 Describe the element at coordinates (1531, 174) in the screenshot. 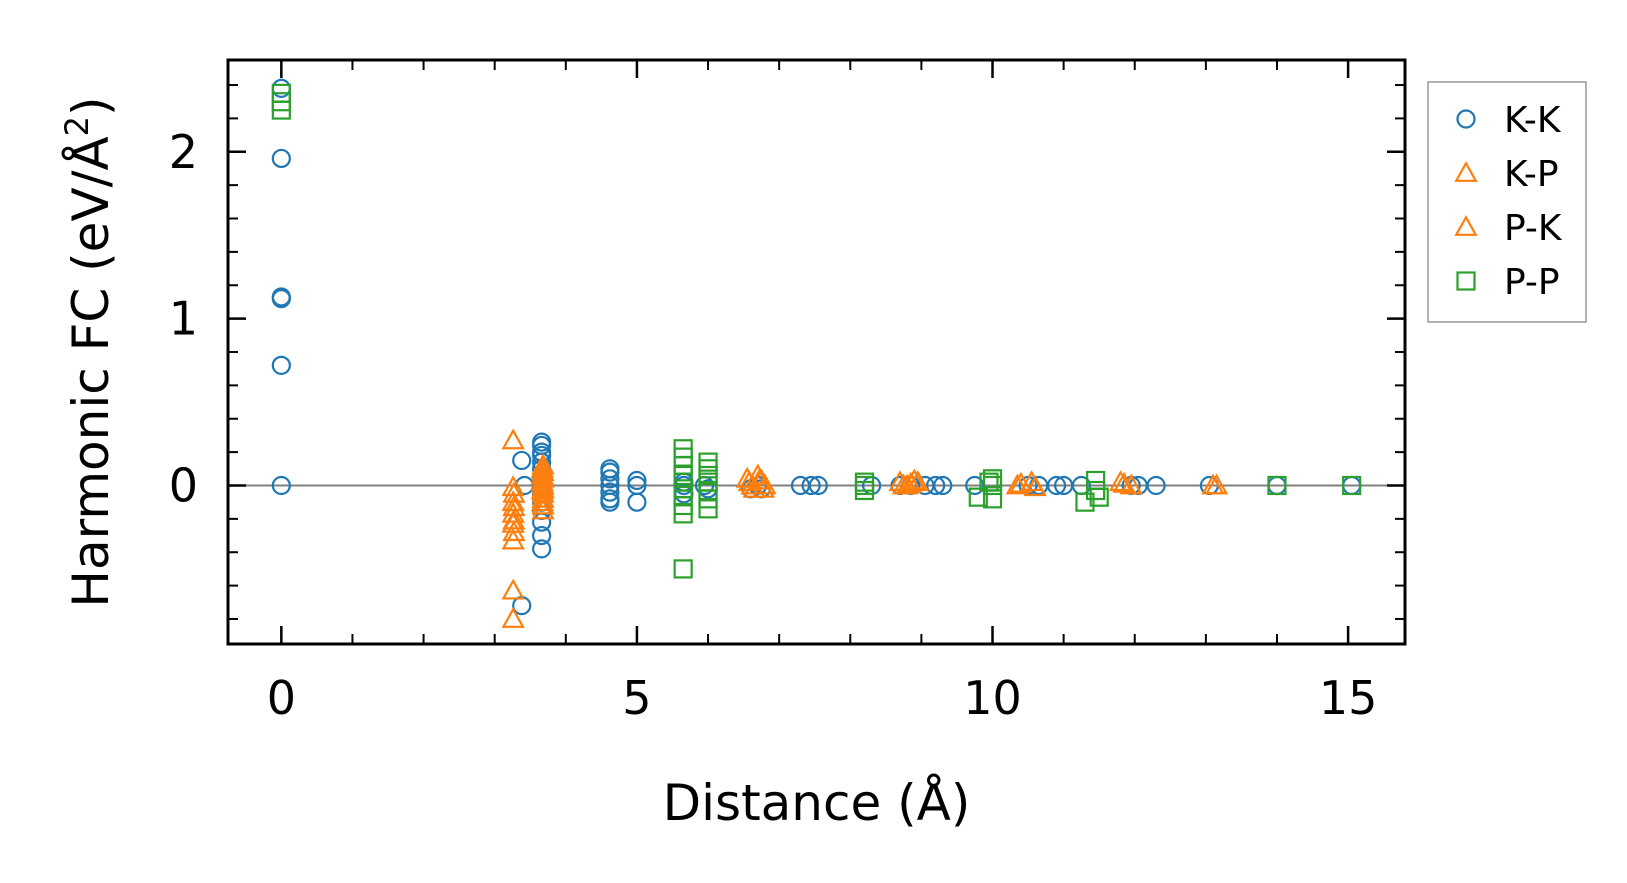

I see `legend-label-k-p: K-P` at that location.